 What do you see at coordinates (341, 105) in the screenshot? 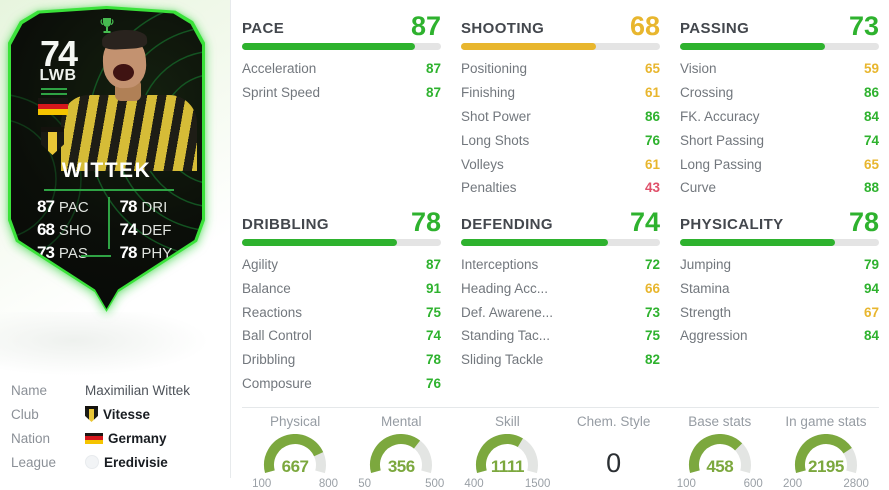
I see `stat-section-pace: PACE 87 Acceleration 87 Sprint Speed 87` at bounding box center [341, 105].